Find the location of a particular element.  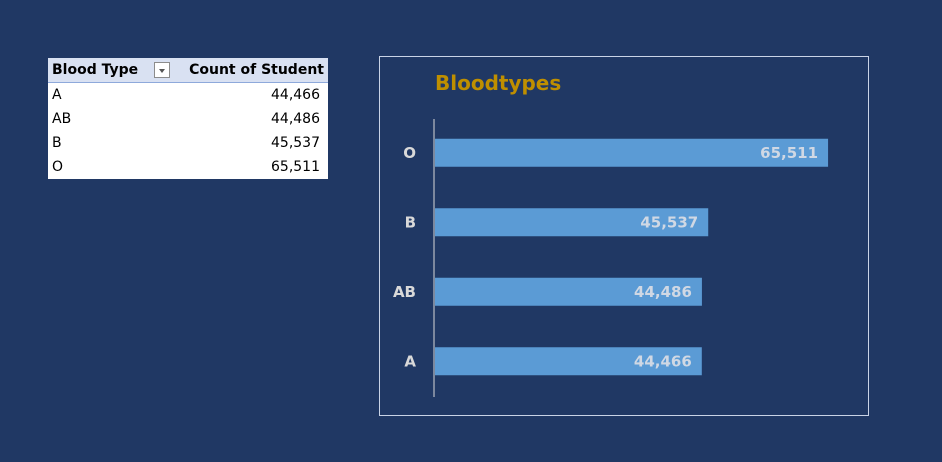

values-header: Count of Student is located at coordinates (250, 70).